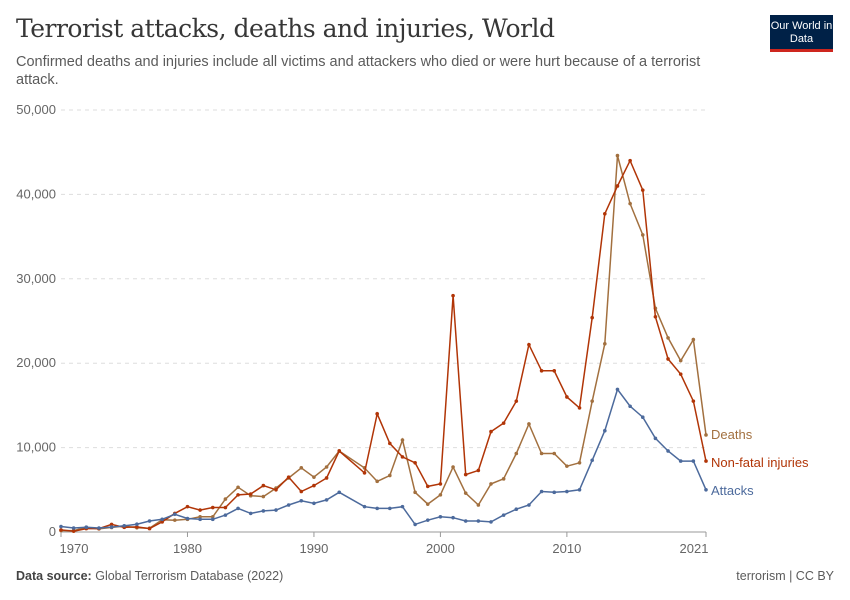 The width and height of the screenshot is (850, 600). What do you see at coordinates (760, 462) in the screenshot?
I see `legend-label: Non-fatal injuries` at bounding box center [760, 462].